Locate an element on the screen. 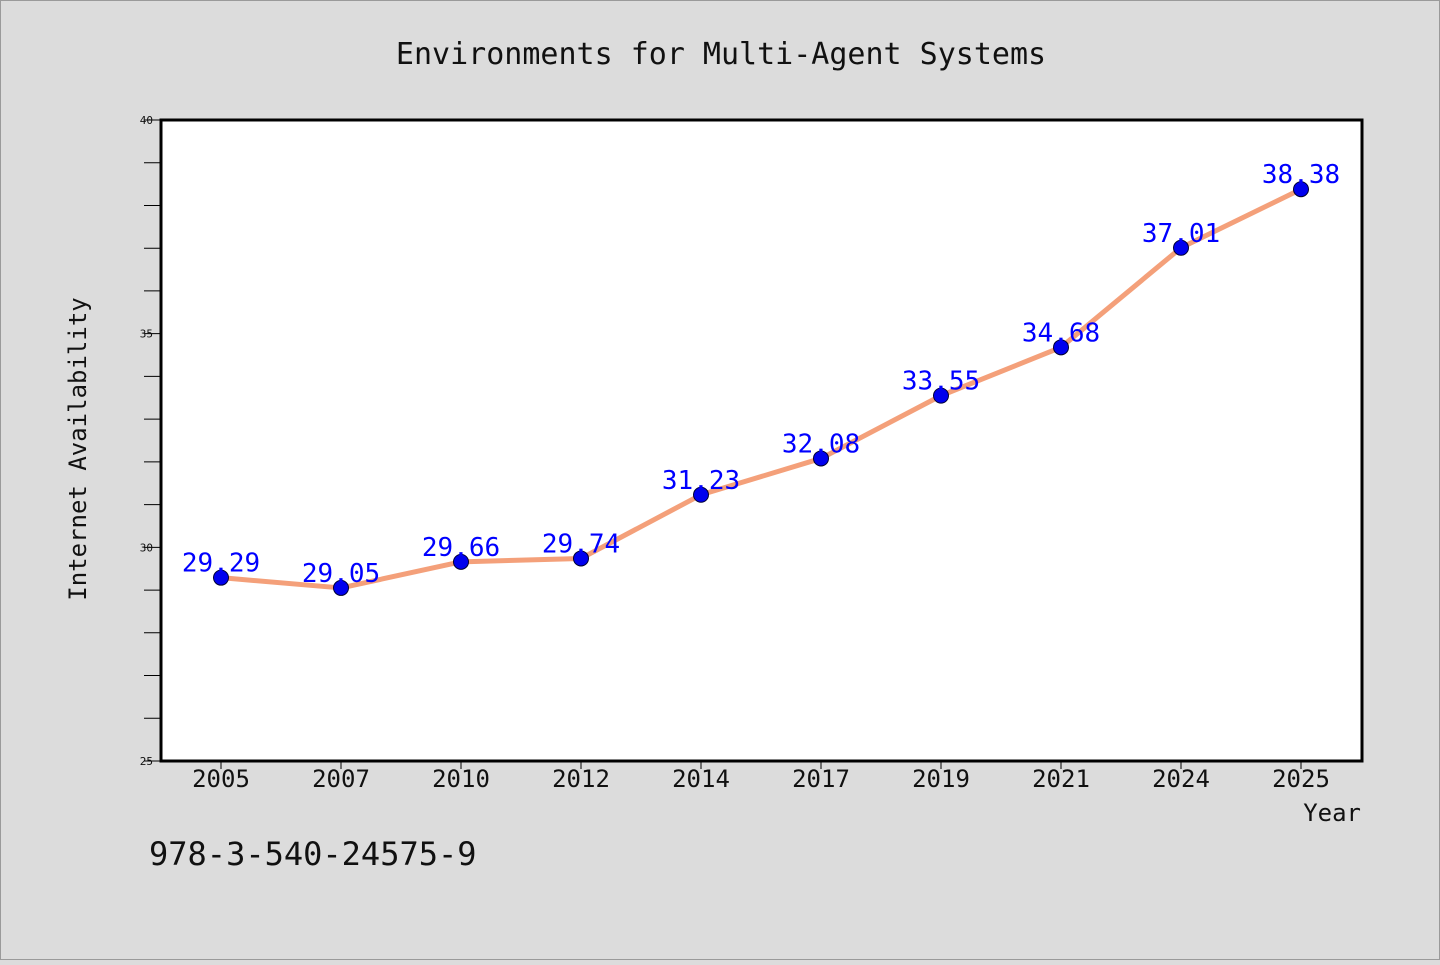 This screenshot has height=965, width=1440. x-tick-label: 2005 is located at coordinates (221, 779).